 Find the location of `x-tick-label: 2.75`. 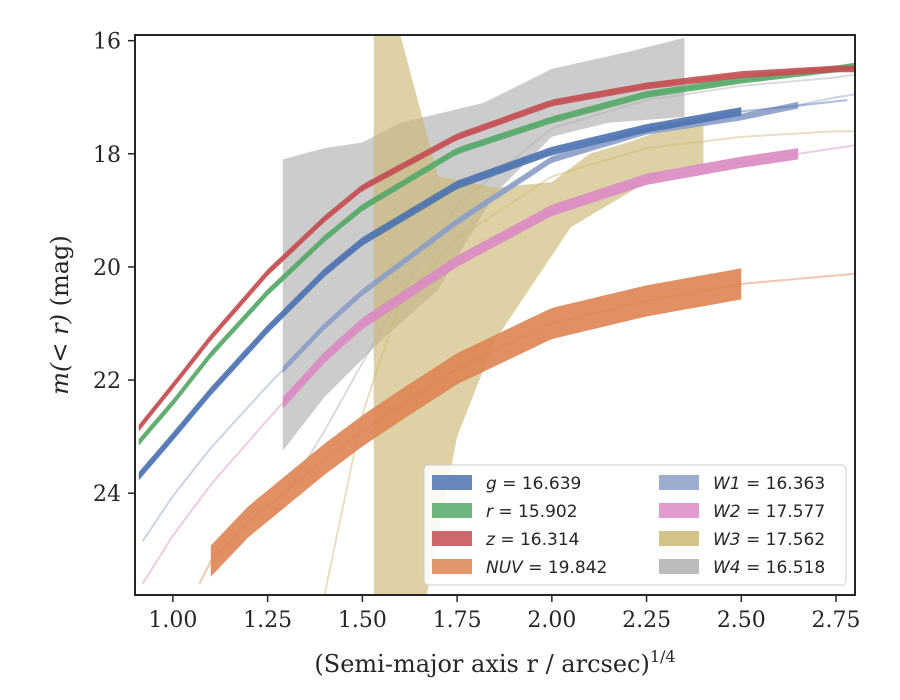

x-tick-label: 2.75 is located at coordinates (836, 620).